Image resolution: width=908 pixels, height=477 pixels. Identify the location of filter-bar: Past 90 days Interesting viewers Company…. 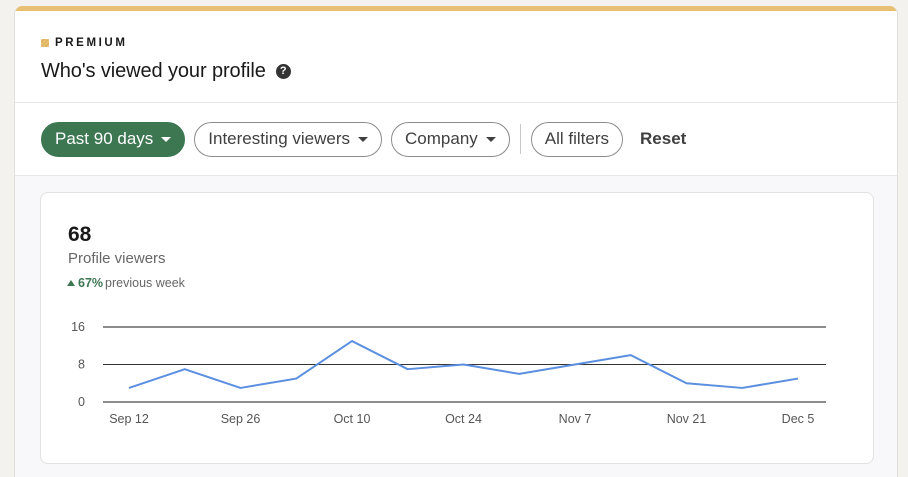
(456, 139).